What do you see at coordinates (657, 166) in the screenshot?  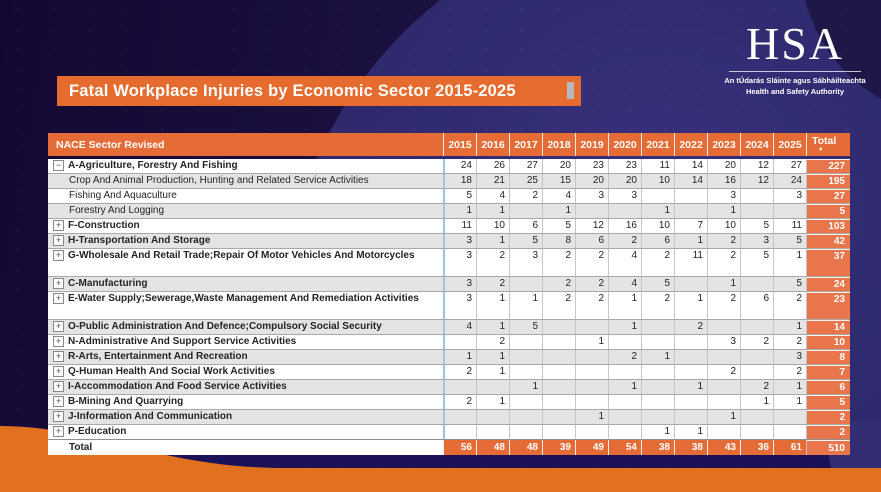 I see `value-cell: 11` at bounding box center [657, 166].